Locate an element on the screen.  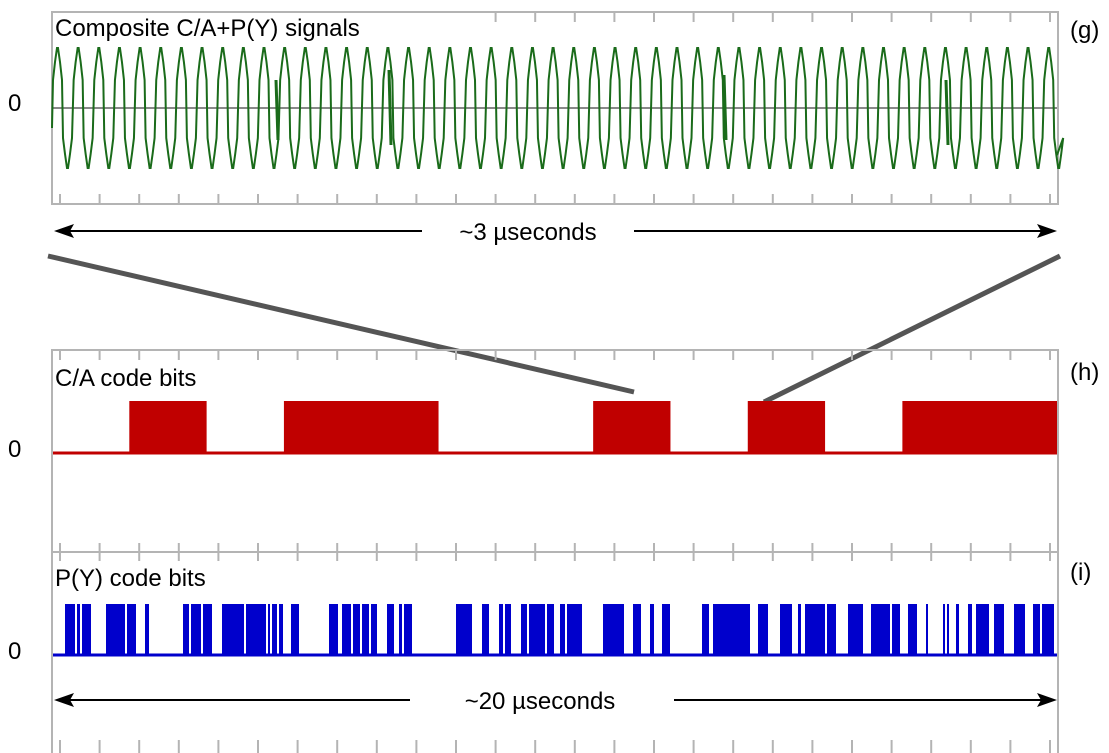
top-span-label: ~3 µseconds is located at coordinates (527, 232).